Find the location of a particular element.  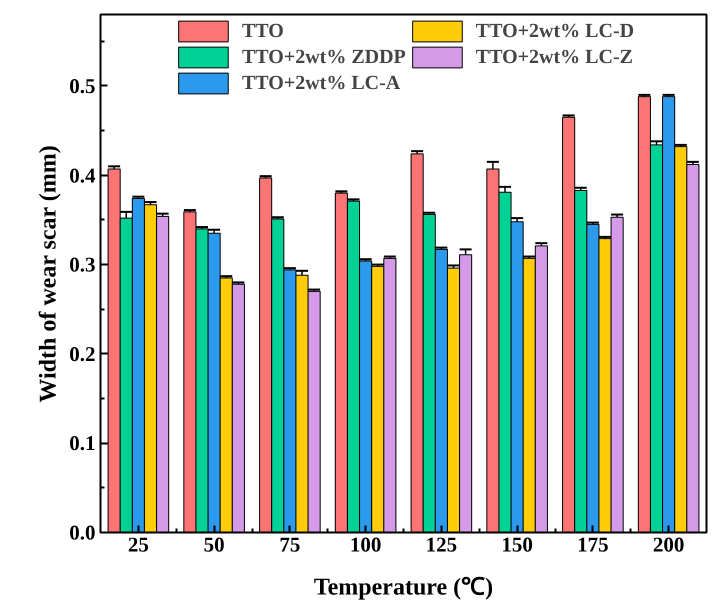

x-tick-label: 150 is located at coordinates (517, 544).